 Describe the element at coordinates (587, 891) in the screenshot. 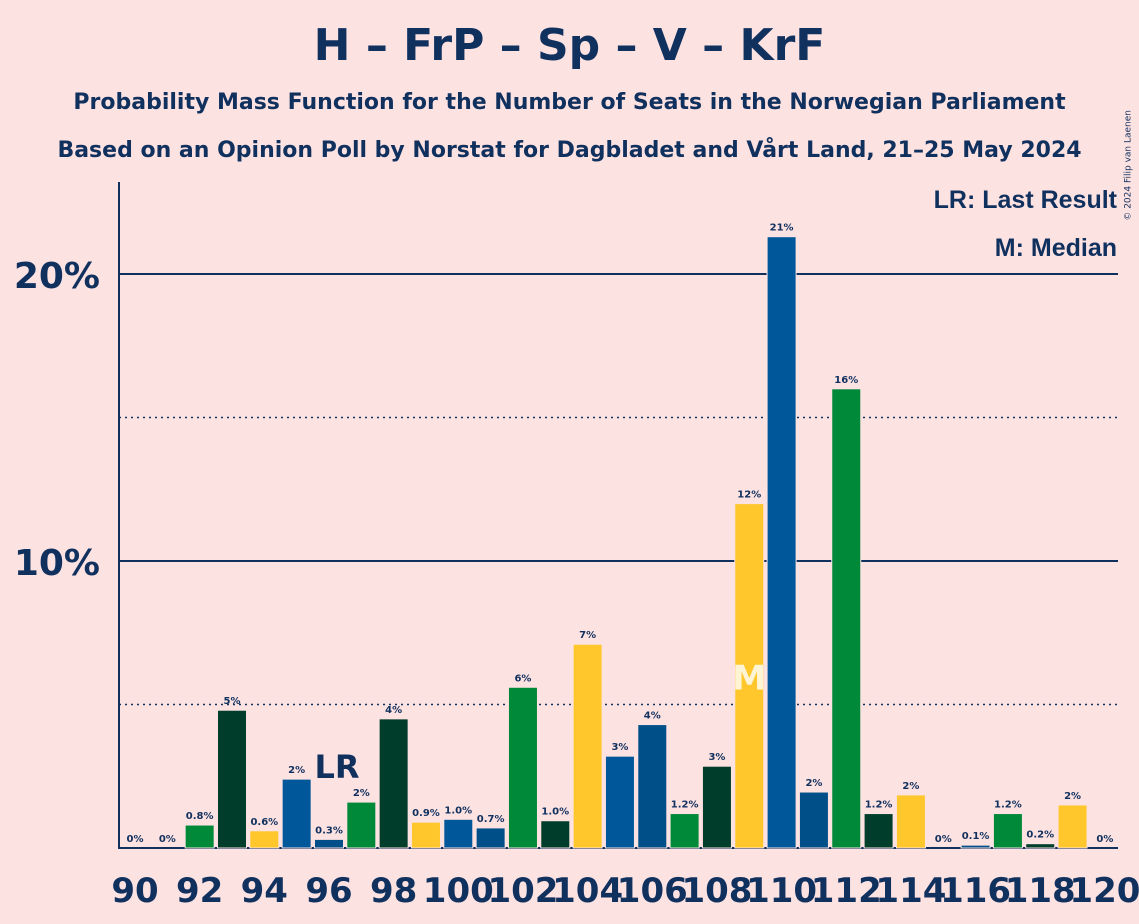

I see `x-tick-label-104: 104` at that location.